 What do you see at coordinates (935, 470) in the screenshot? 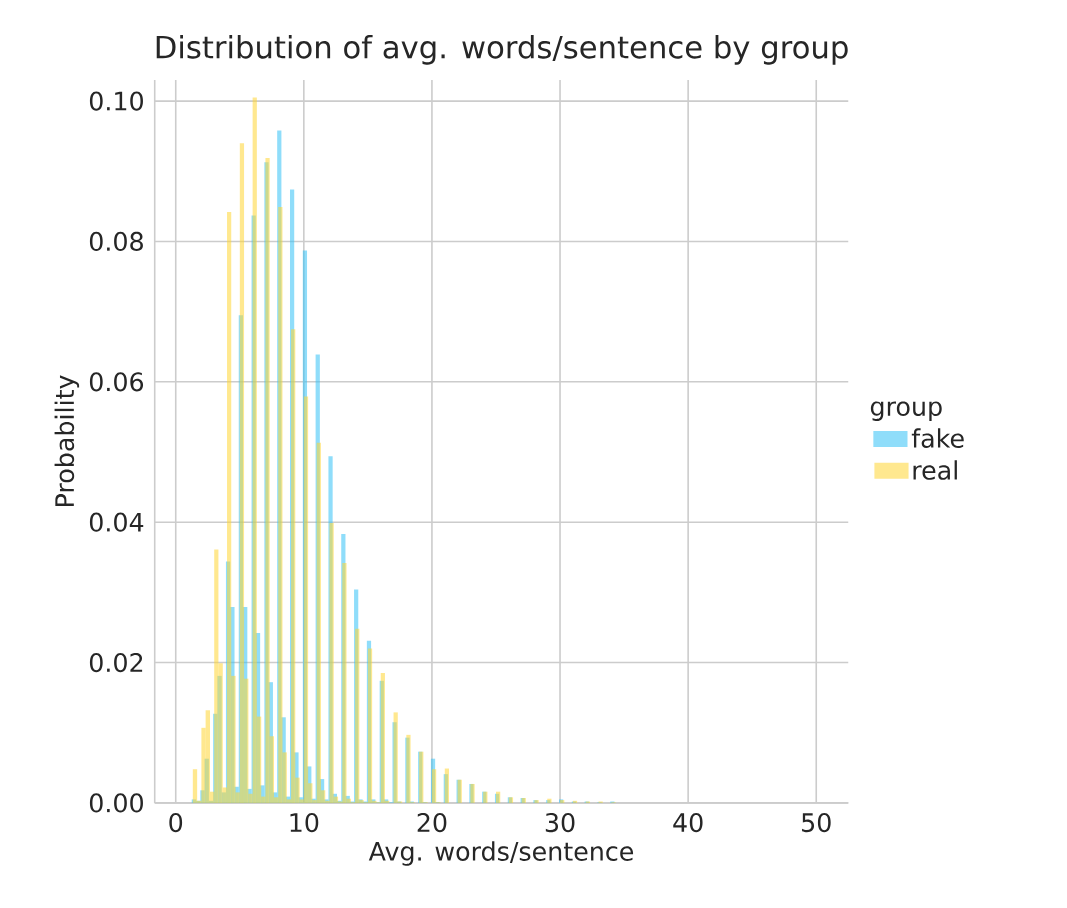
I see `legend-label: real` at bounding box center [935, 470].